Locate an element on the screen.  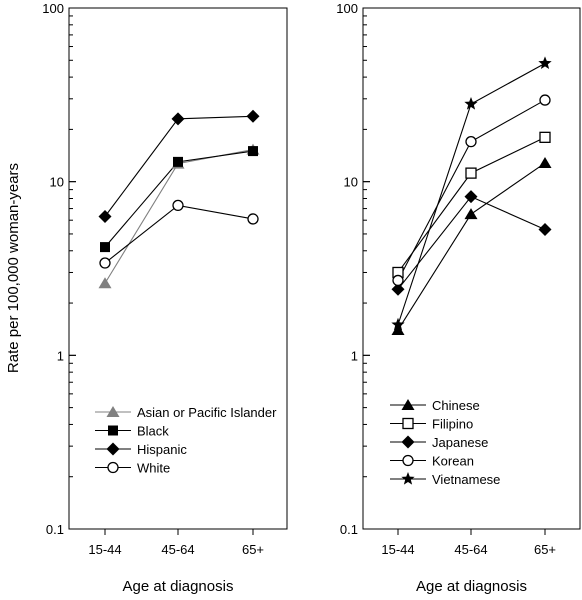
legend: Chinese Filipino Japanese Korean Vietnamese is located at coordinates (445, 442).